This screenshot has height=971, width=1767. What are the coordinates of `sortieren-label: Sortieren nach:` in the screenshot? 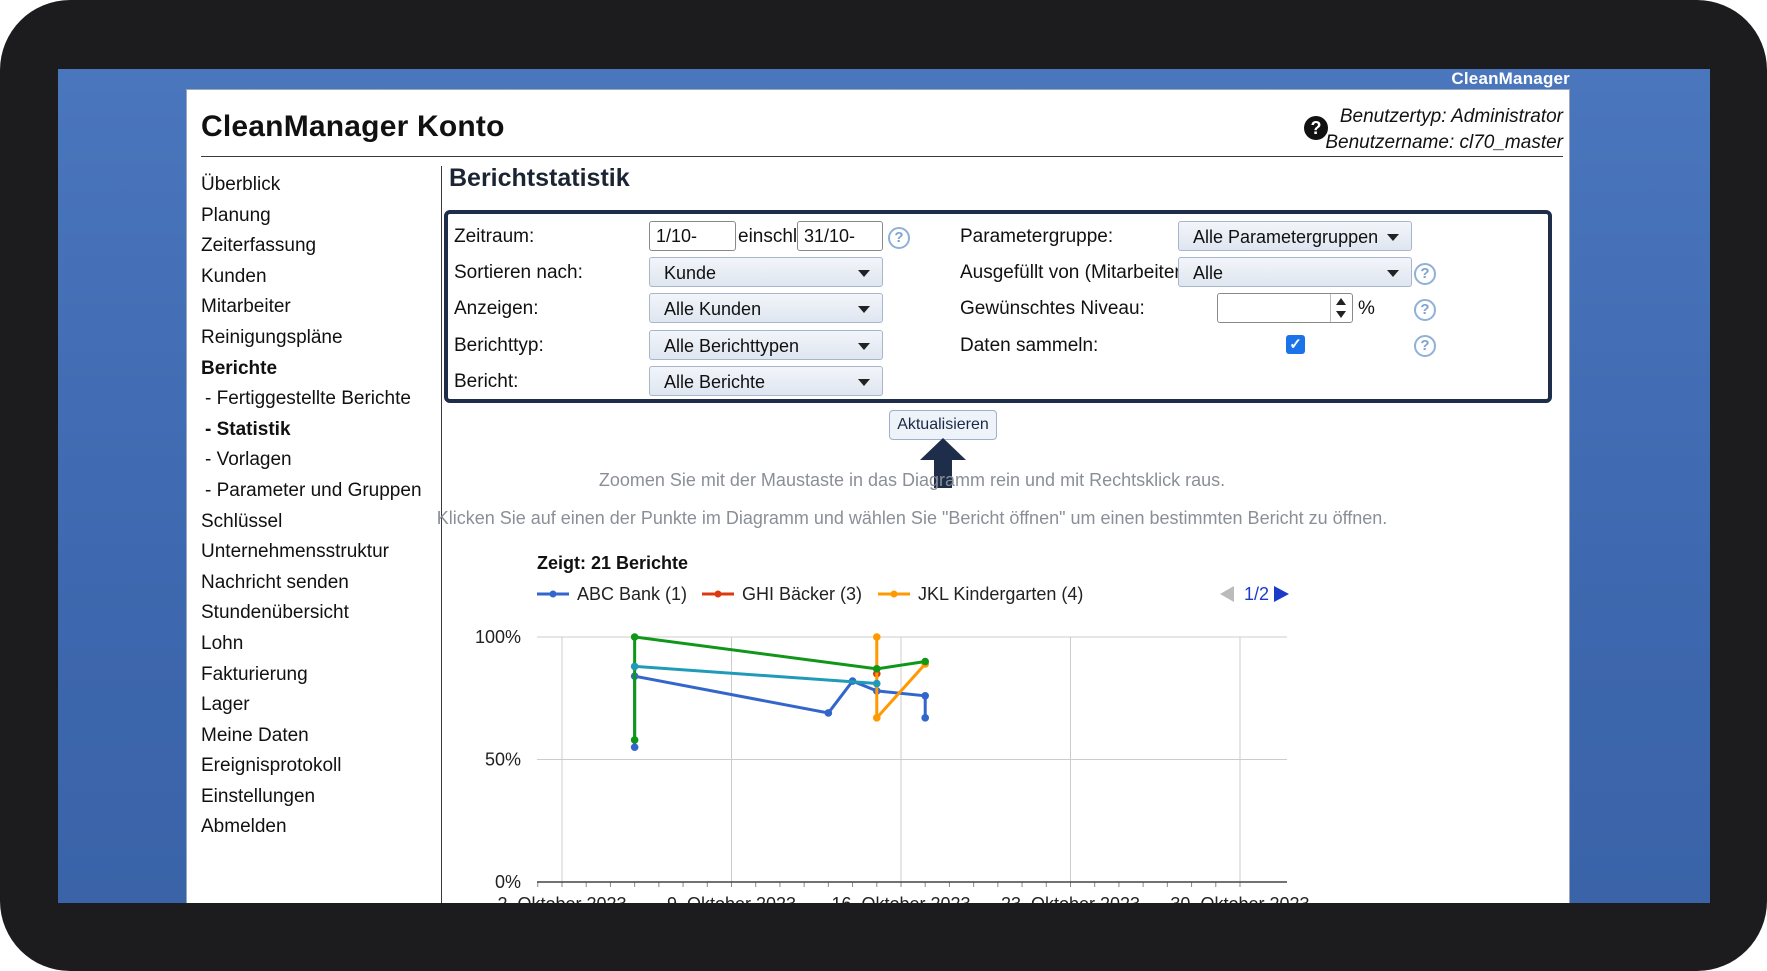 It's located at (518, 272).